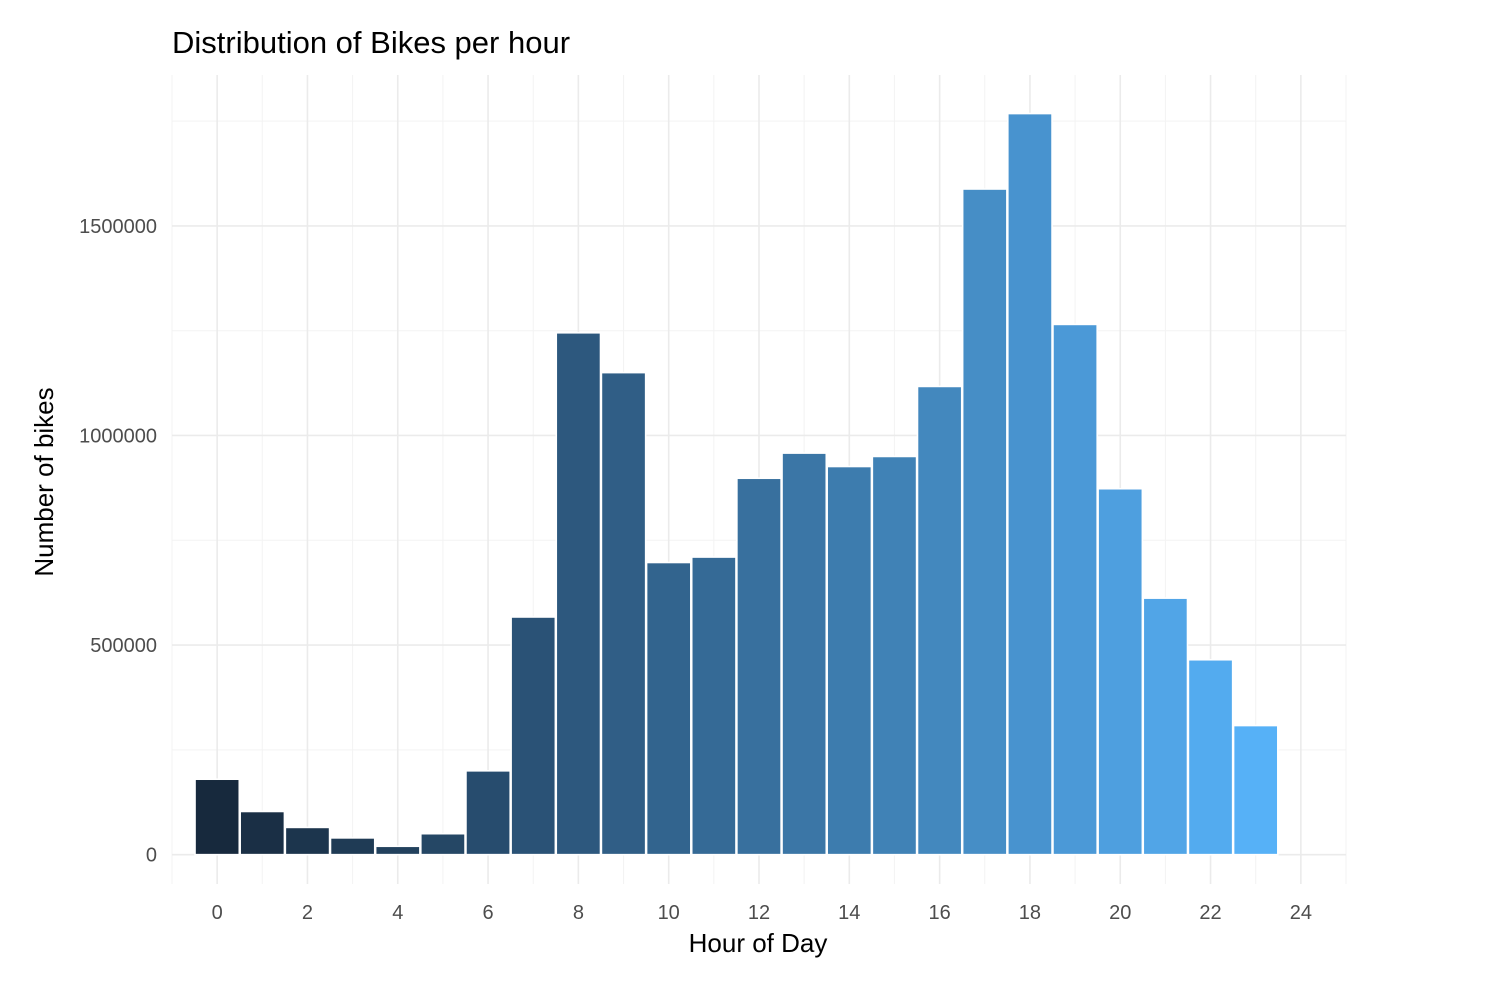 This screenshot has height=982, width=1500. Describe the element at coordinates (123, 646) in the screenshot. I see `y-tick-label: 500000` at that location.